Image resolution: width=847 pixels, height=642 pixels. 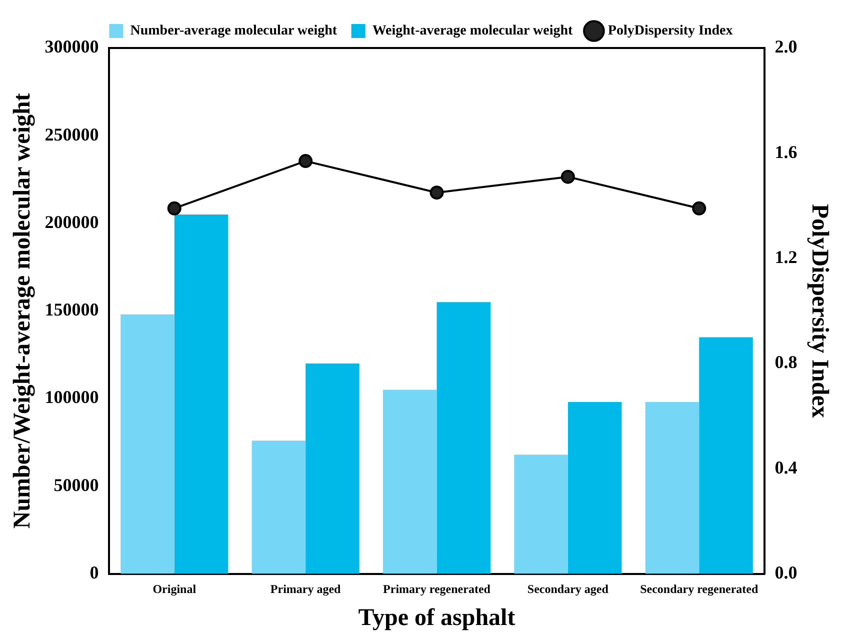 I want to click on x-tick-label: Secondary regenerated, so click(x=699, y=589).